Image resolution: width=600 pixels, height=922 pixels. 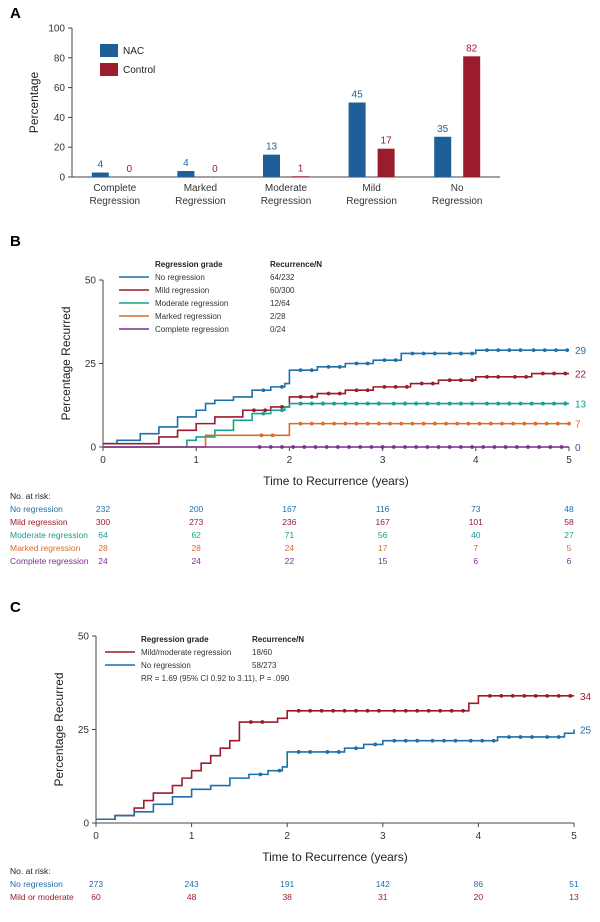 What do you see at coordinates (574, 884) in the screenshot?
I see `risk-cell: 51` at bounding box center [574, 884].